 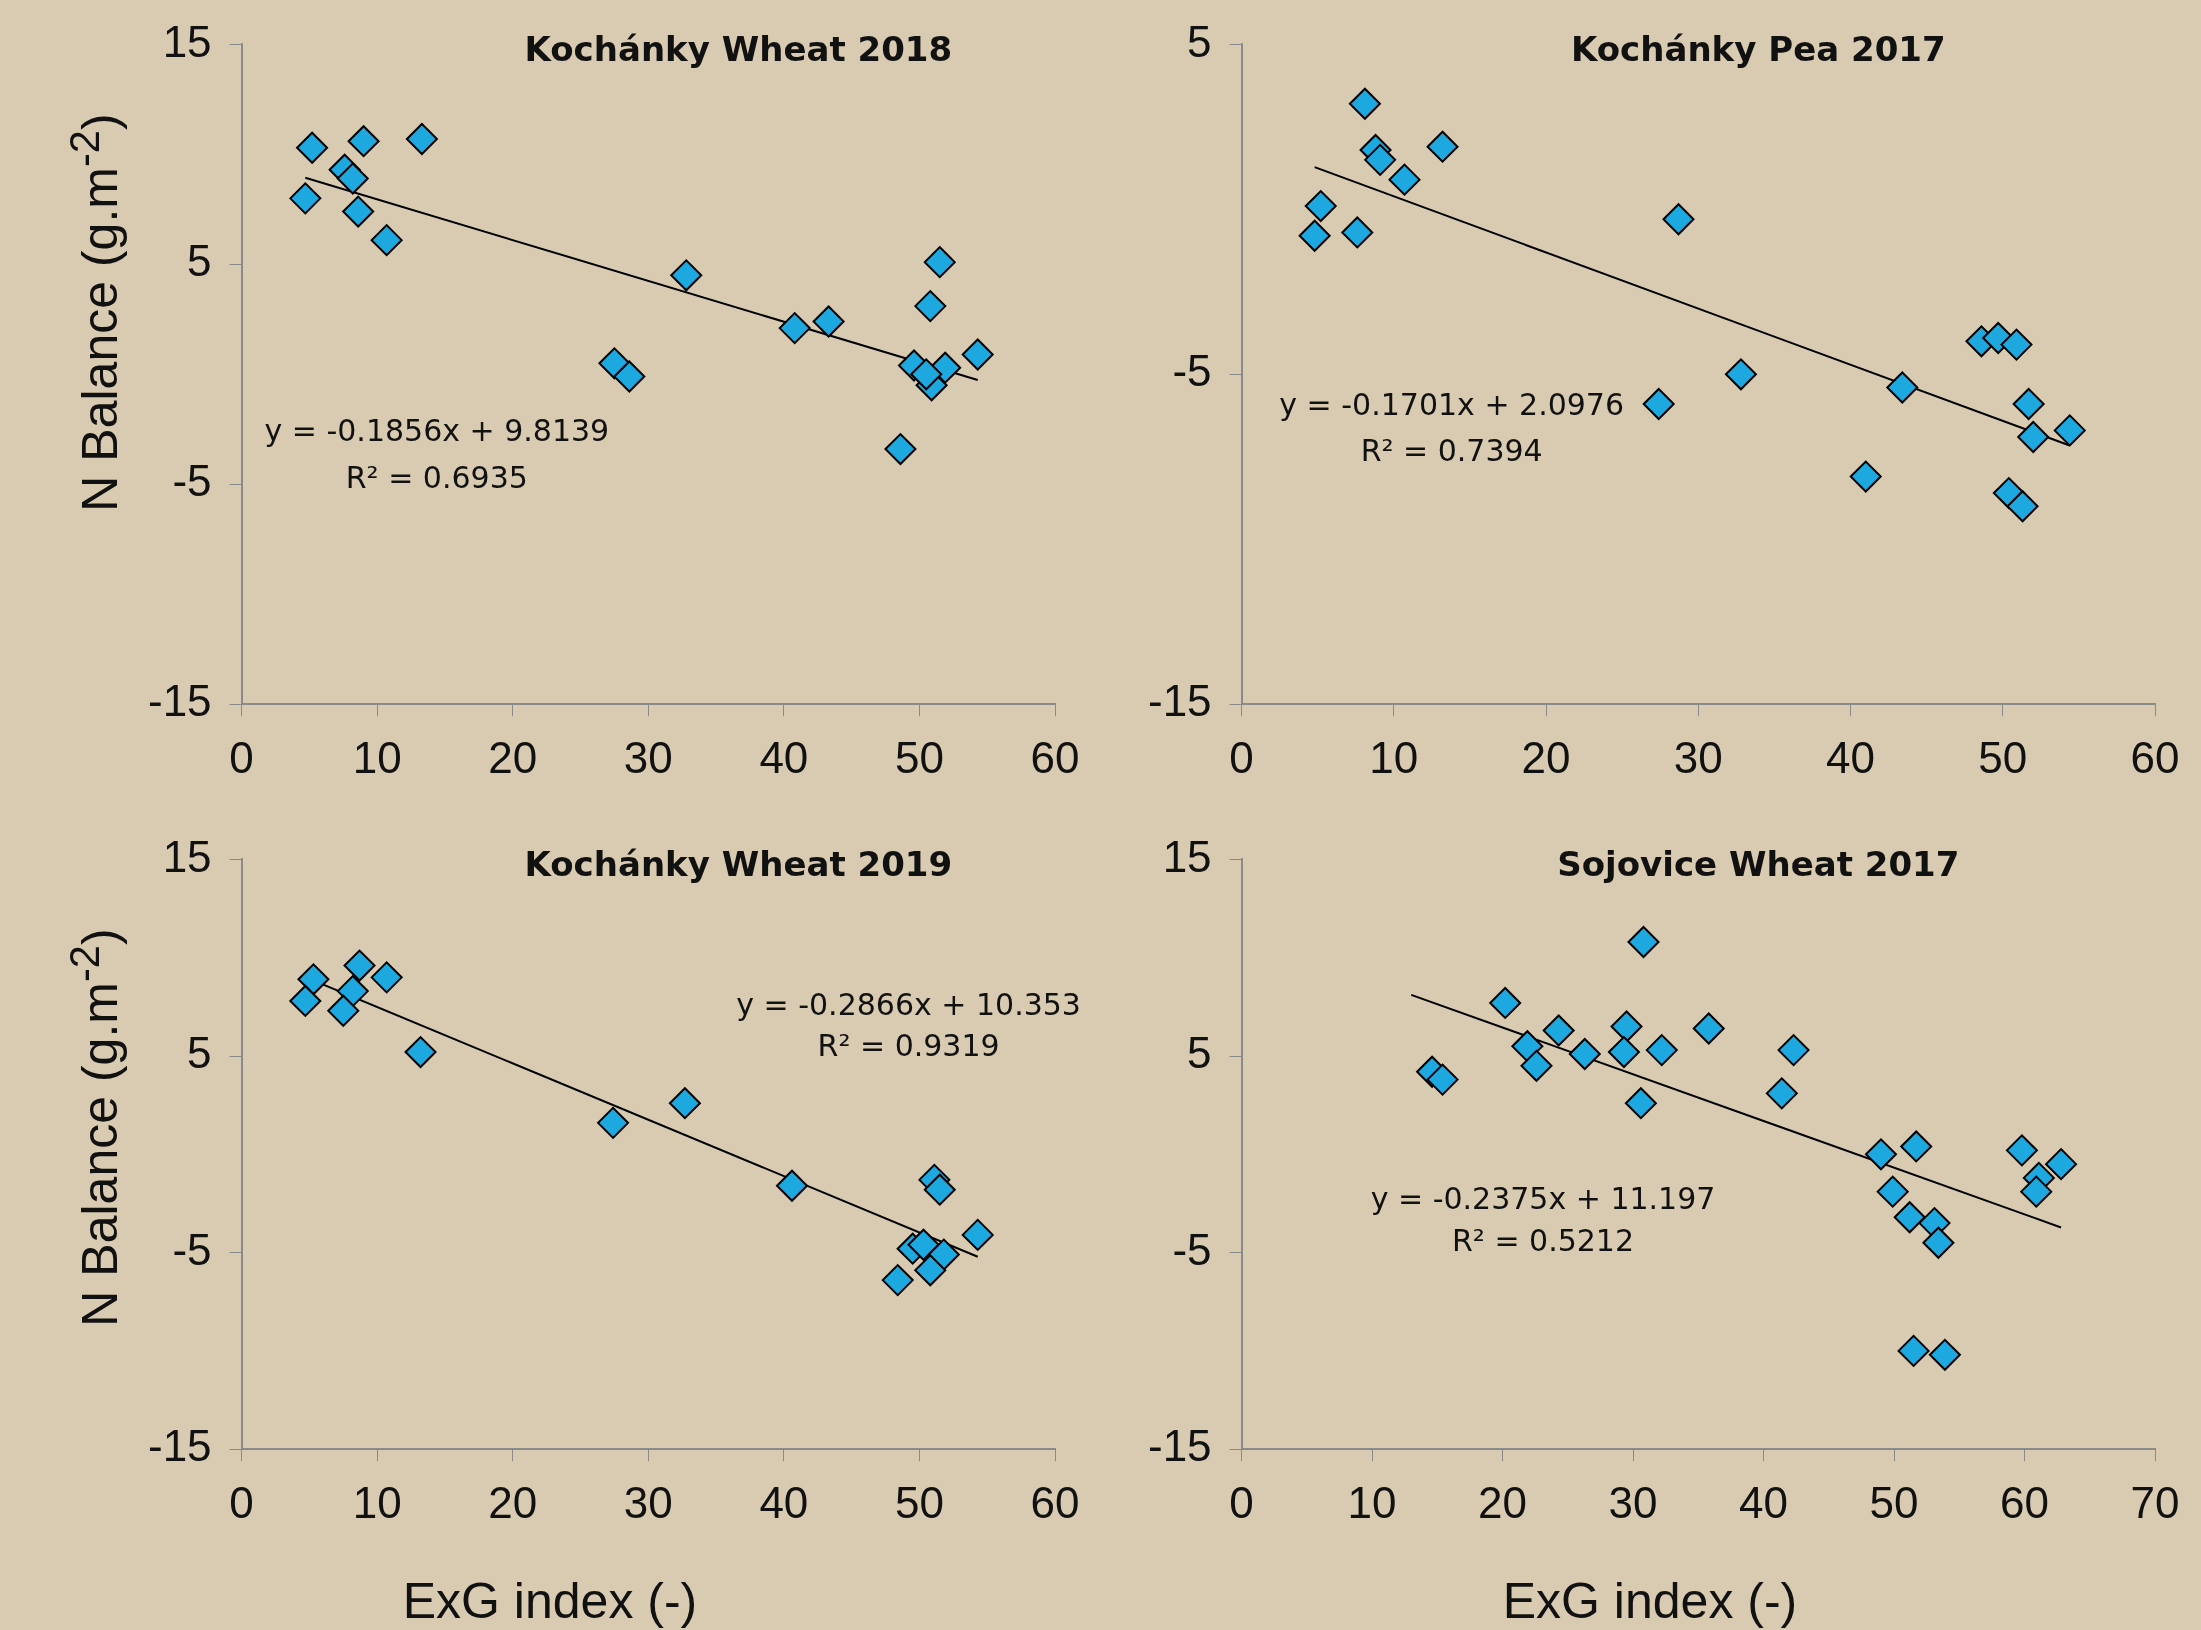 What do you see at coordinates (738, 864) in the screenshot?
I see `chart-title: Kochánky Wheat 2019` at bounding box center [738, 864].